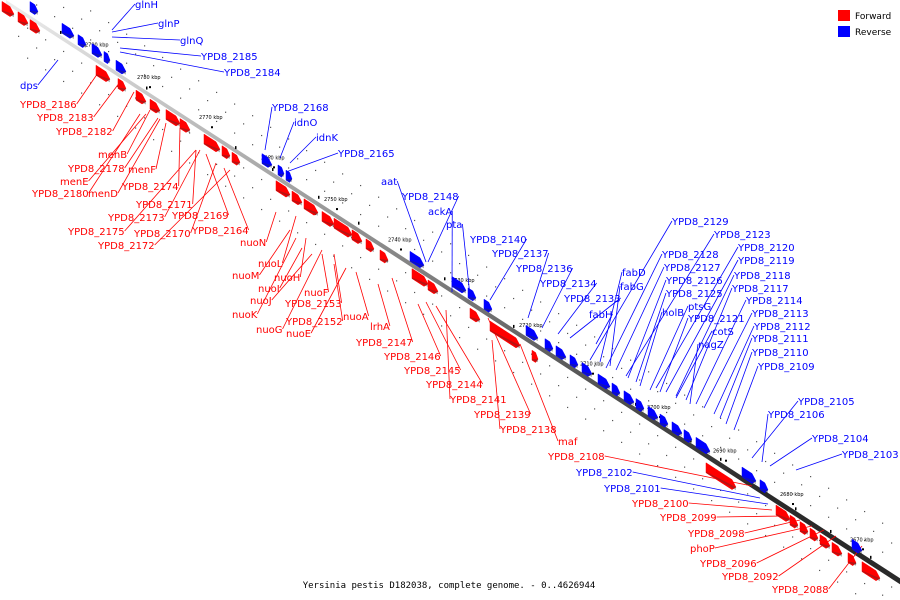 The height and width of the screenshot is (600, 900). Describe the element at coordinates (356, 317) in the screenshot. I see `gene-label-nuoa: nuoA` at that location.